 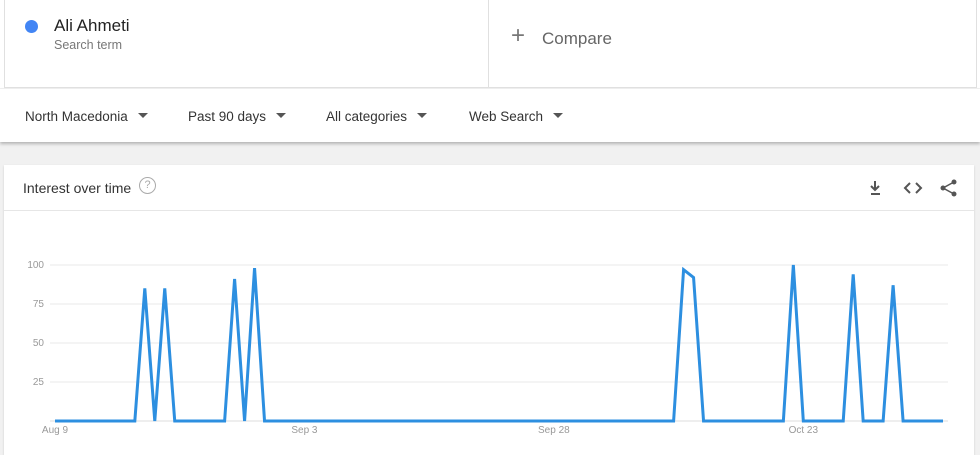 I want to click on term: Ali Ahmeti, so click(x=92, y=25).